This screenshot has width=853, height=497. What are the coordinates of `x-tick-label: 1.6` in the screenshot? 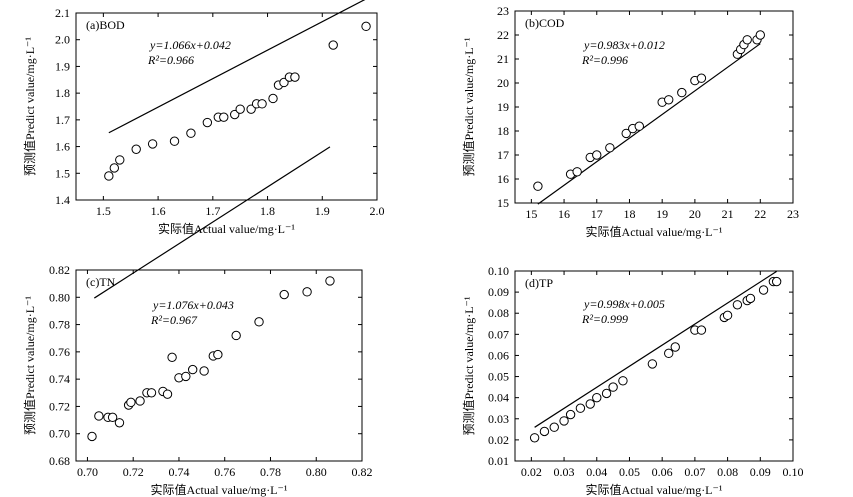 It's located at (158, 211).